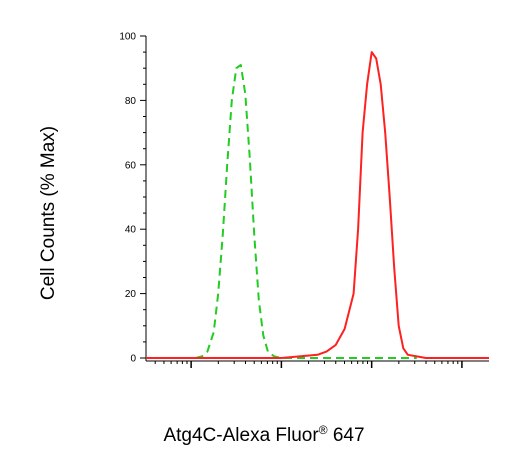  I want to click on x-axis-title-registered-mark: ®, so click(323, 430).